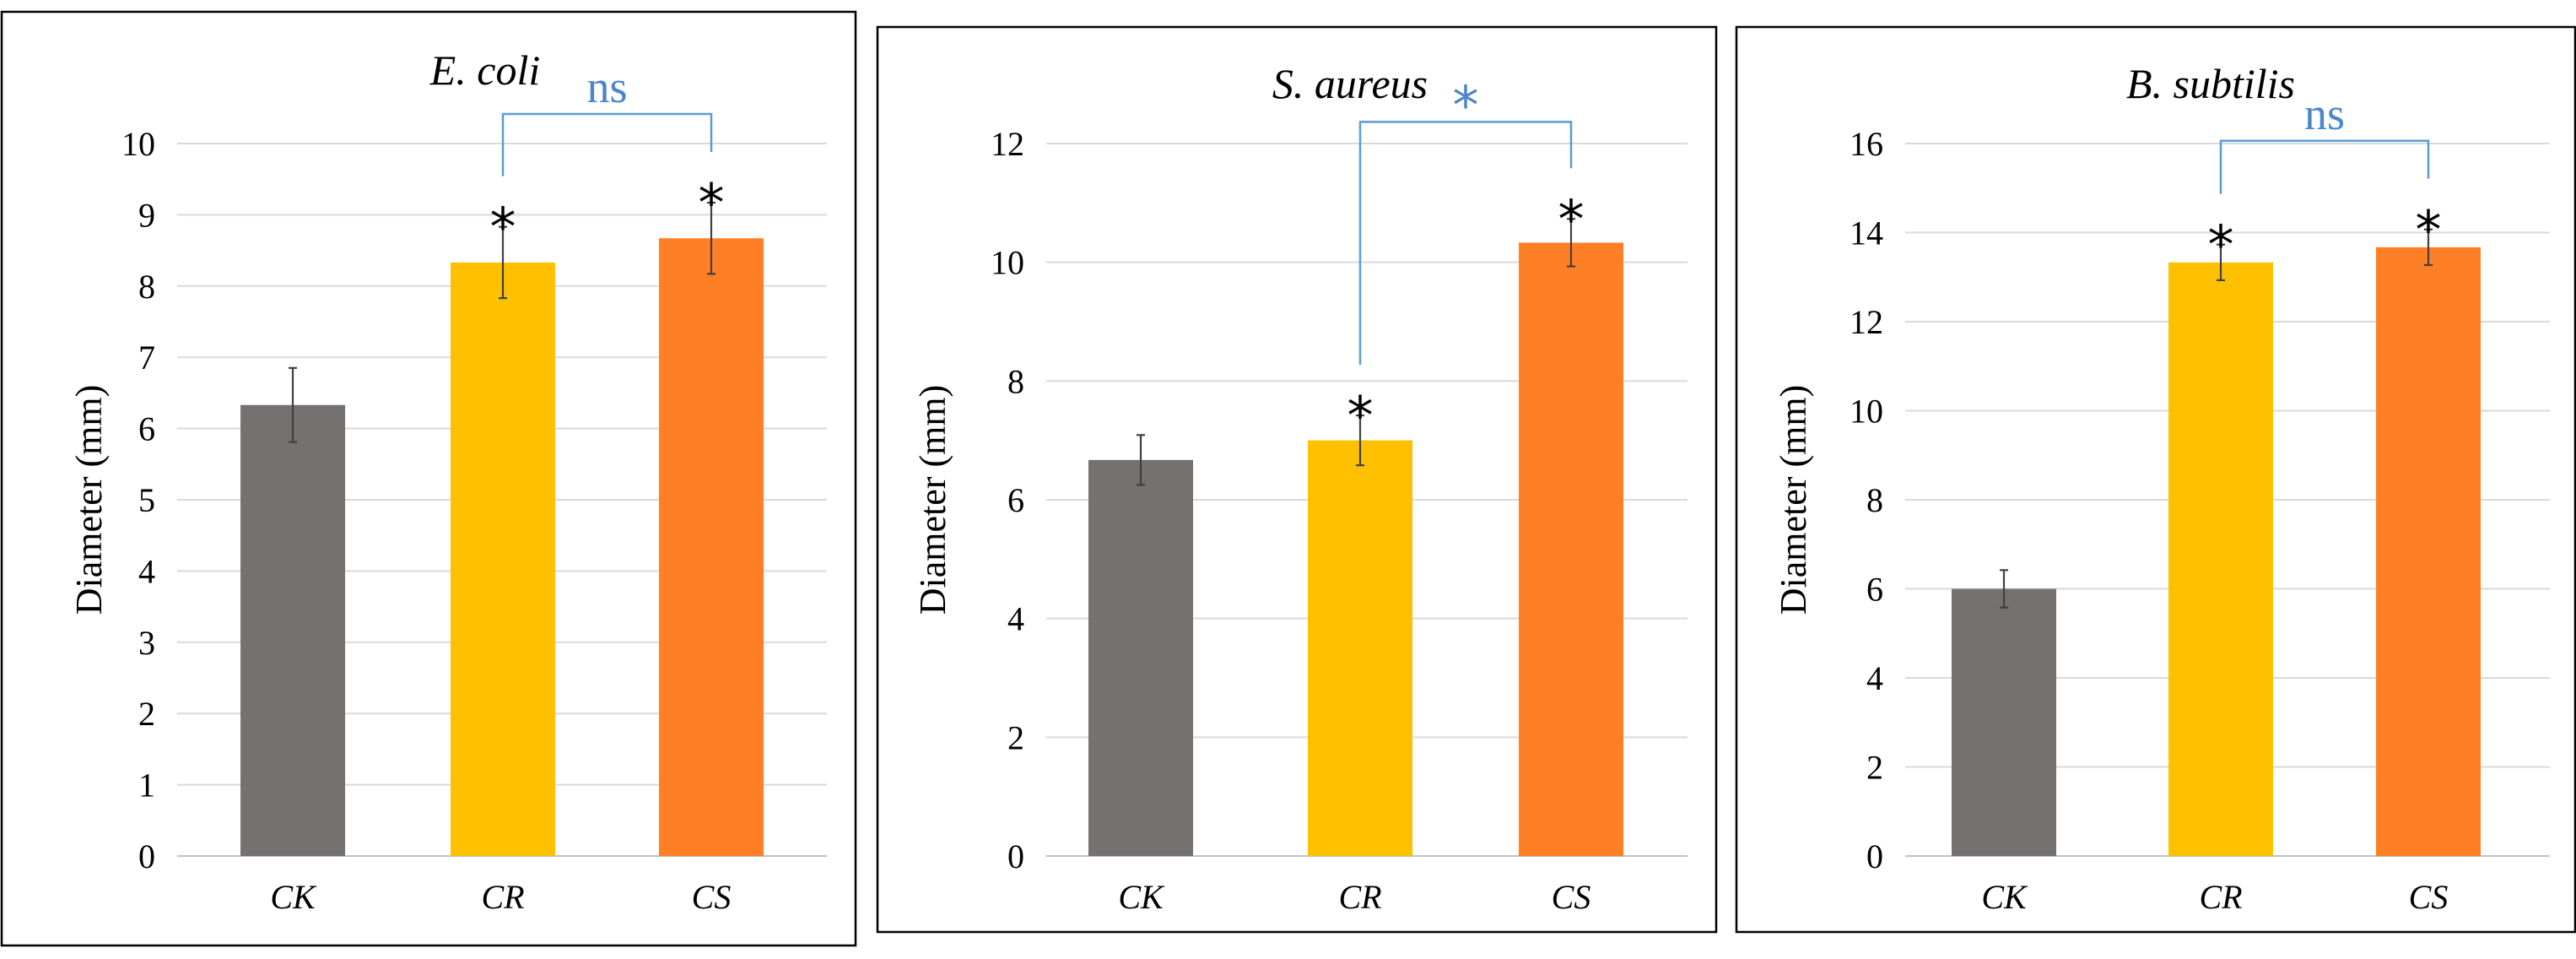 Image resolution: width=2576 pixels, height=959 pixels. Describe the element at coordinates (146, 500) in the screenshot. I see `y-tick-label: 5` at that location.